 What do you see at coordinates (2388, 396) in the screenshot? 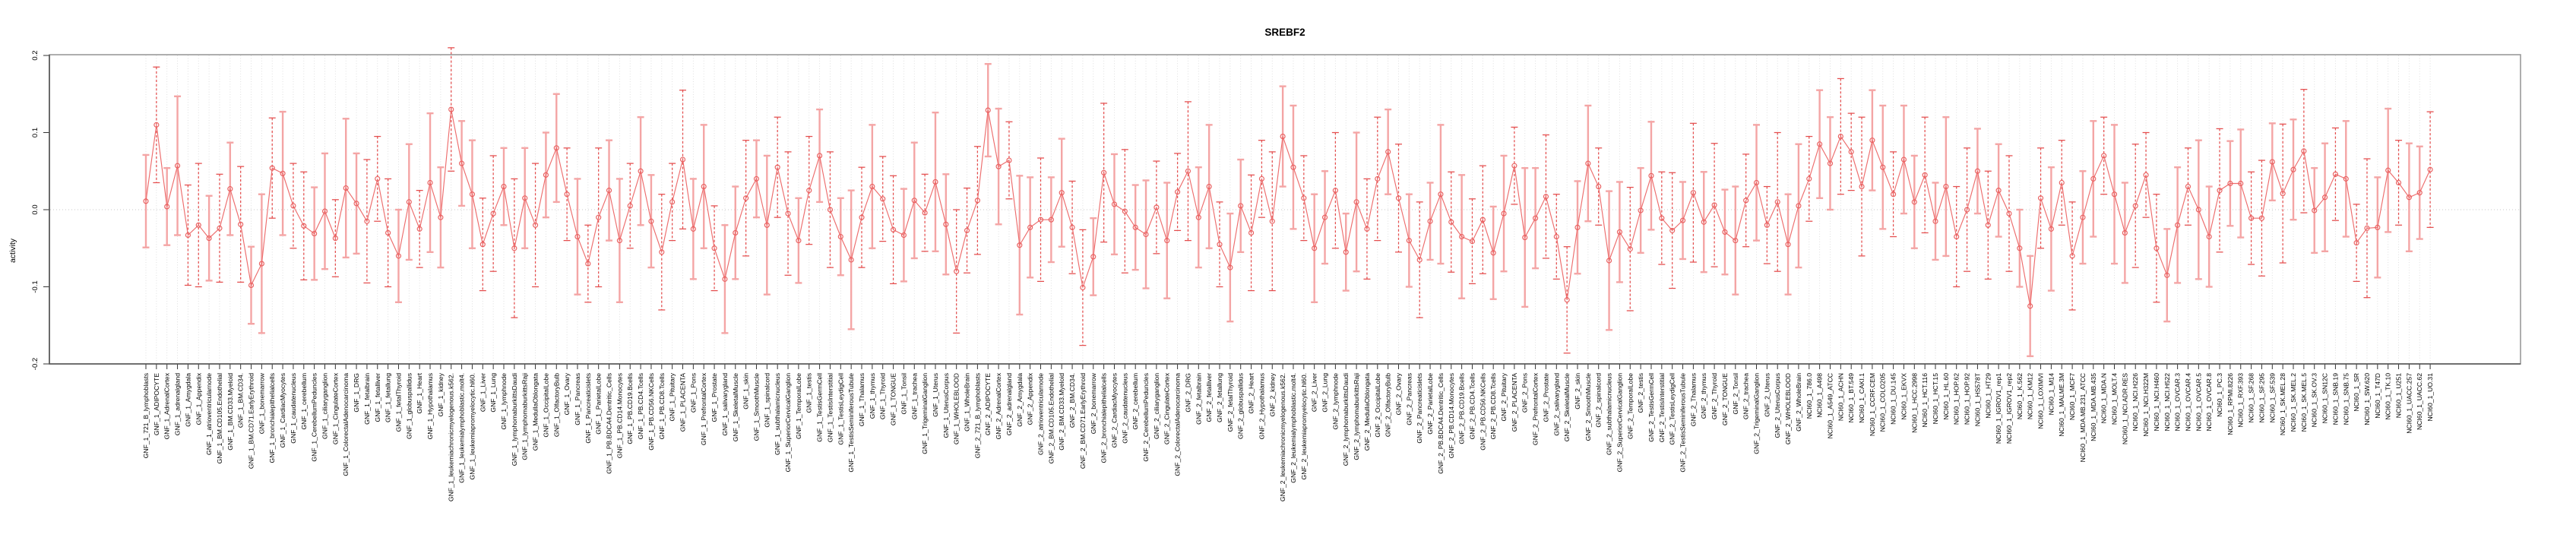
I see `x-tick-label: NCI60_1_TK.10` at bounding box center [2388, 396].